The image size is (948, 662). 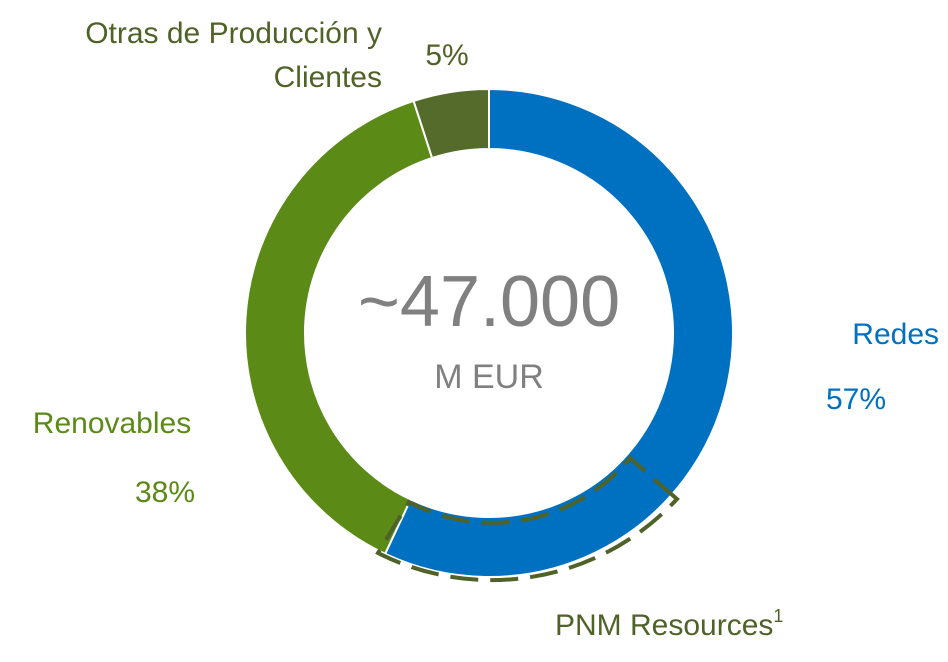 What do you see at coordinates (446, 55) in the screenshot?
I see `value-label: 5%` at bounding box center [446, 55].